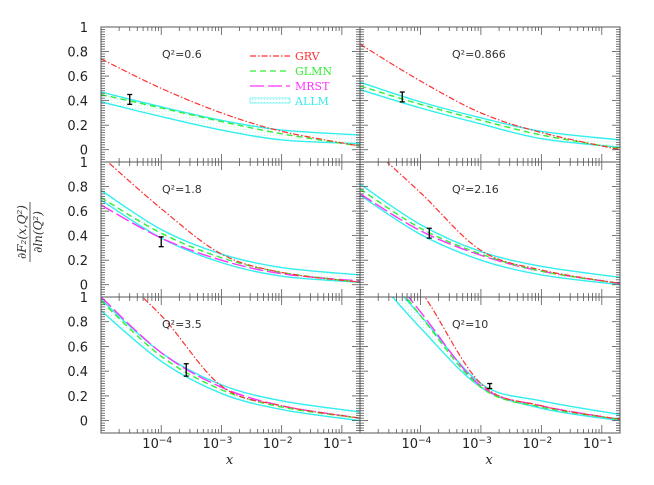 This screenshot has width=654, height=485. Describe the element at coordinates (22, 232) in the screenshot. I see `svg-text: ∂F₂(x,Q²)` at that location.